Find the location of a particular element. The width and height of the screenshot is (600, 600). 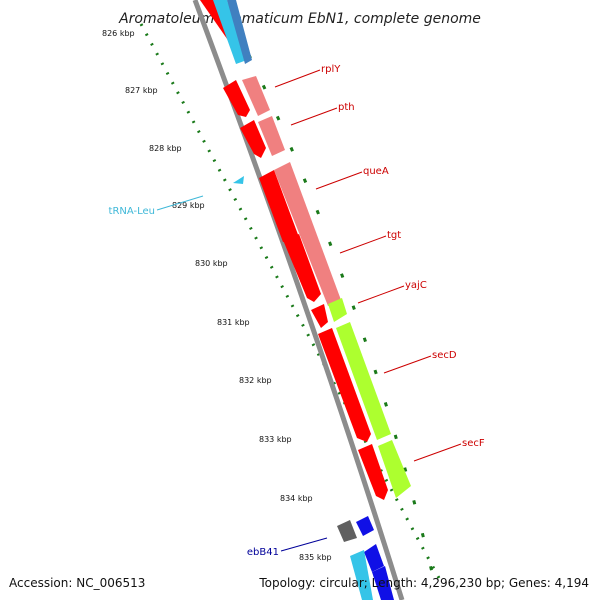

leader-quea is located at coordinates (339, 180).